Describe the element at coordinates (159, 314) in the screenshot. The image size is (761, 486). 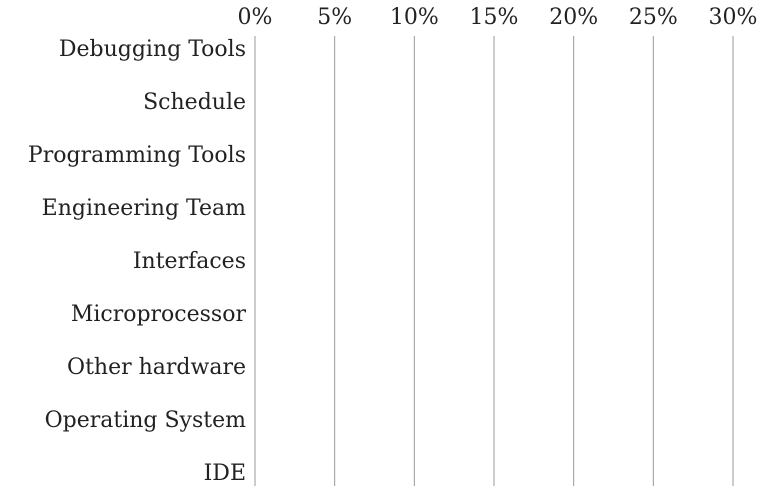
I see `y-tick-label: Microprocessor` at that location.